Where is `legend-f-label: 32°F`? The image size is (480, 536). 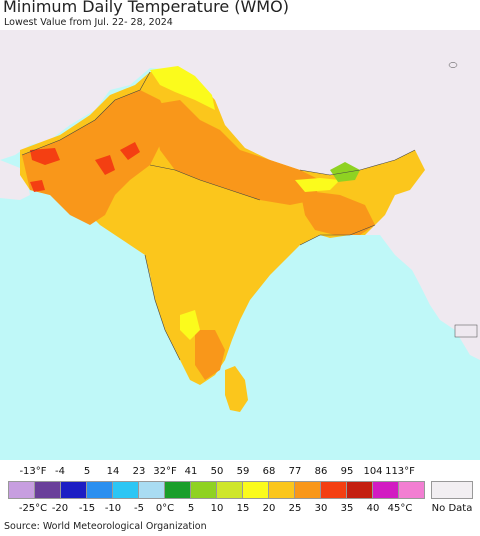 legend-f-label: 32°F is located at coordinates (165, 471).